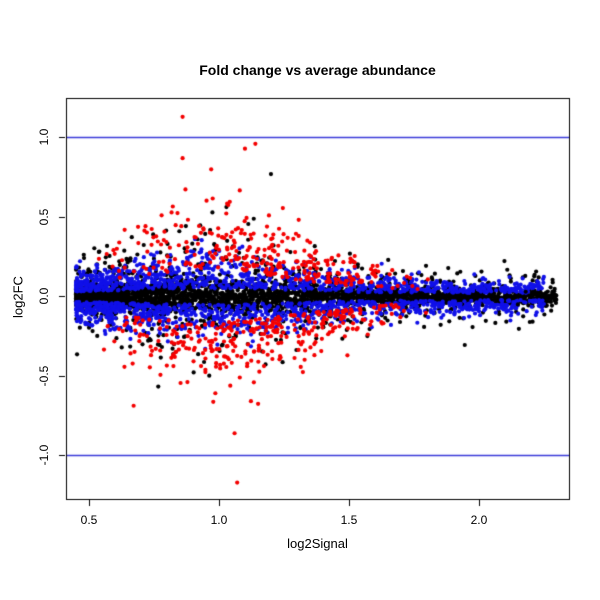 The image size is (600, 600). Describe the element at coordinates (44, 455) in the screenshot. I see `y-tick-label: -1.0` at that location.